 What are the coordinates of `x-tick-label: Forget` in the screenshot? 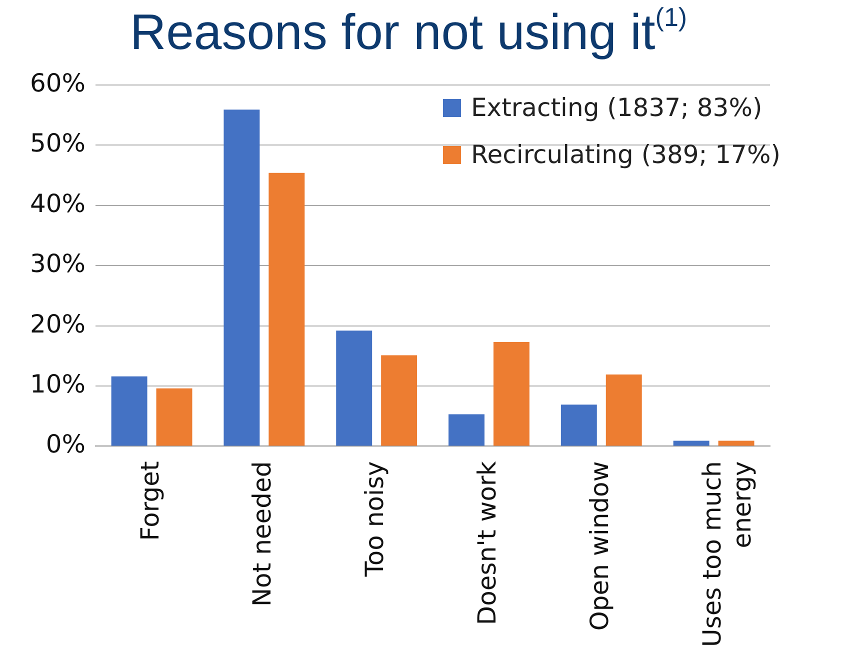 It's located at (149, 501).